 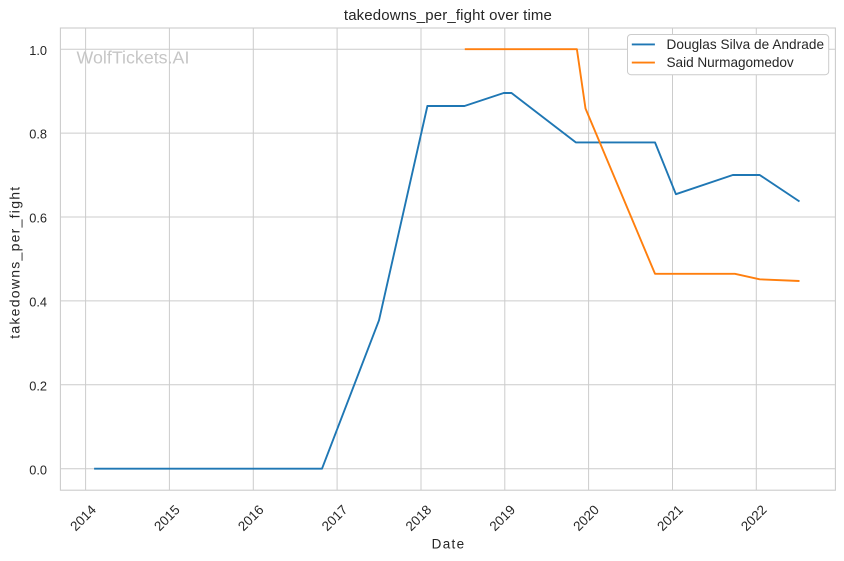 What do you see at coordinates (730, 62) in the screenshot?
I see `svg-text: Said Nurmagomedov` at bounding box center [730, 62].